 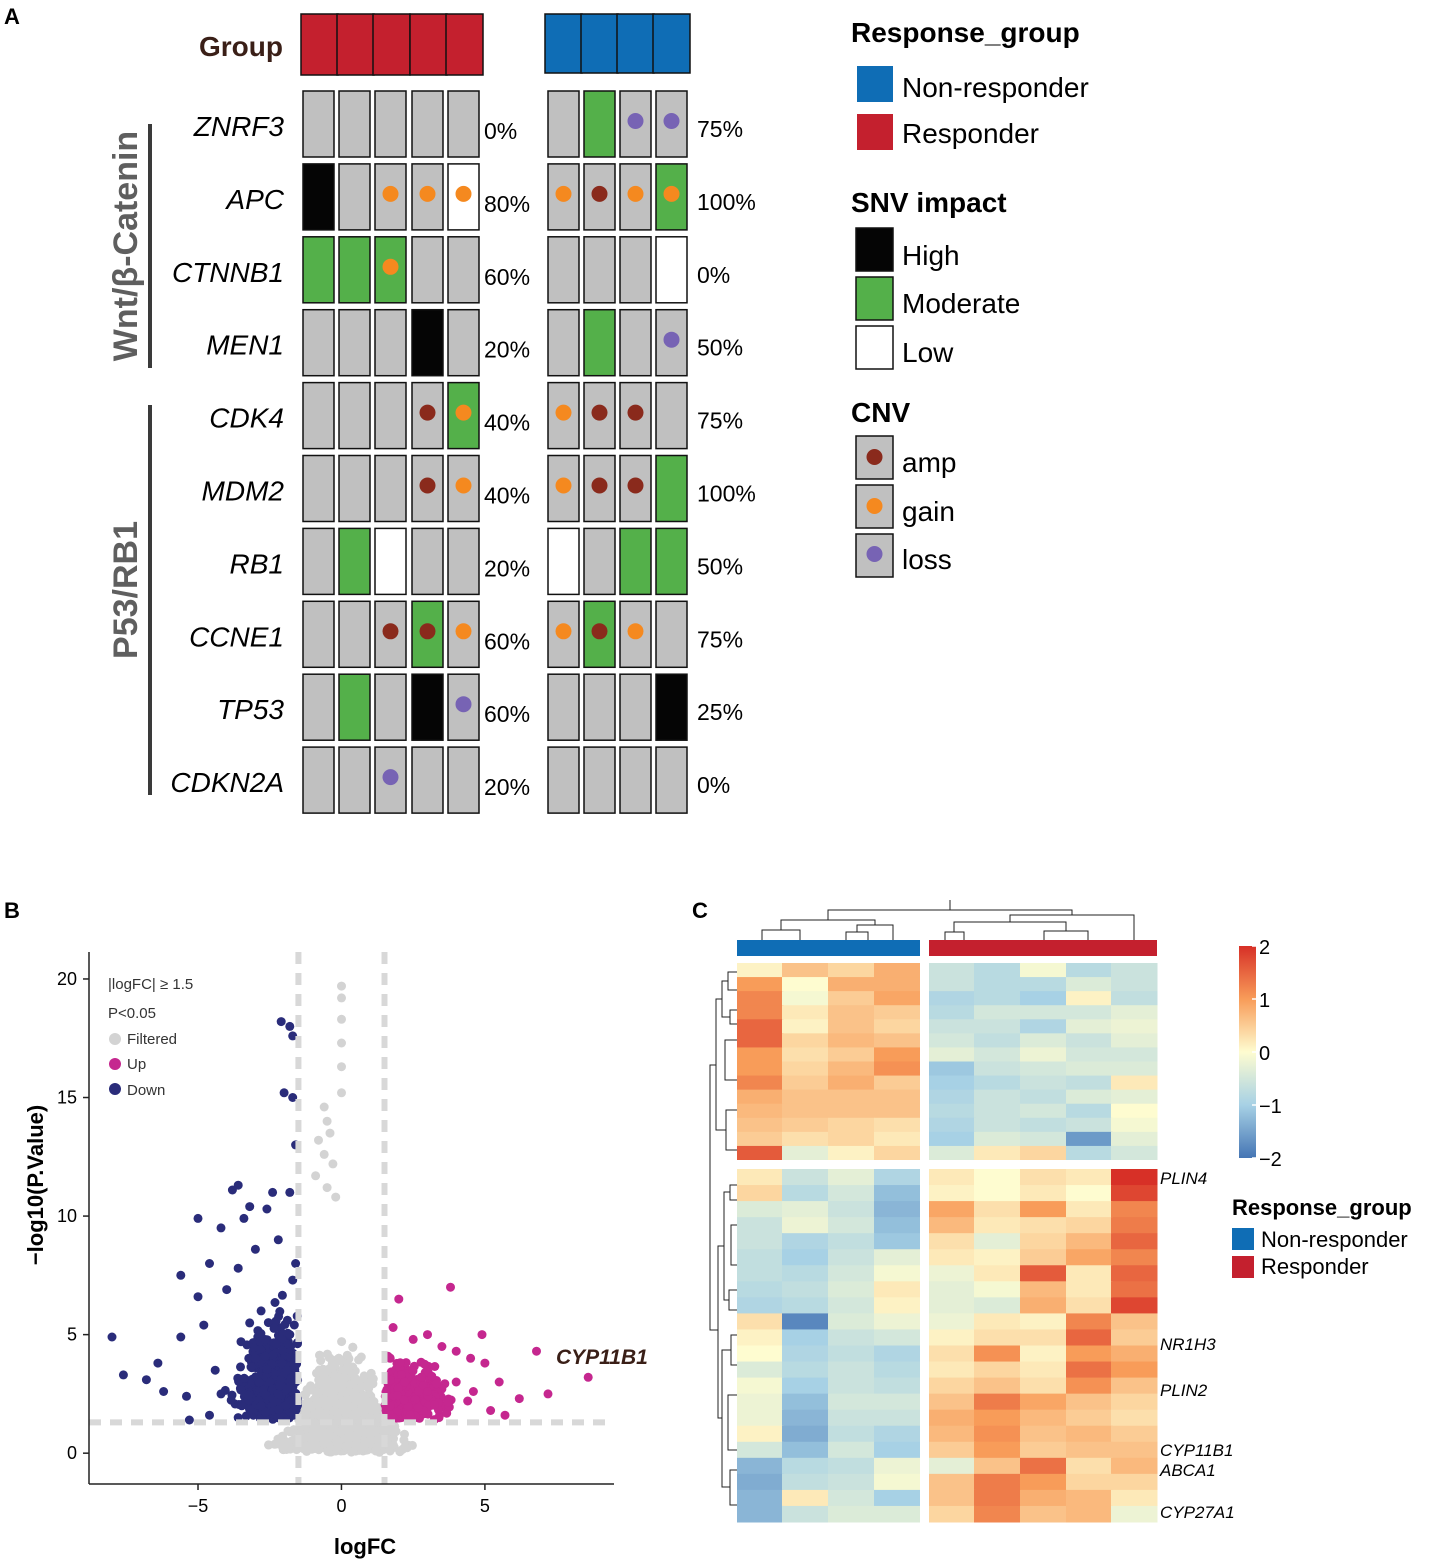 What do you see at coordinates (67, 1098) in the screenshot?
I see `volcano-y-tick-label: 15` at bounding box center [67, 1098].